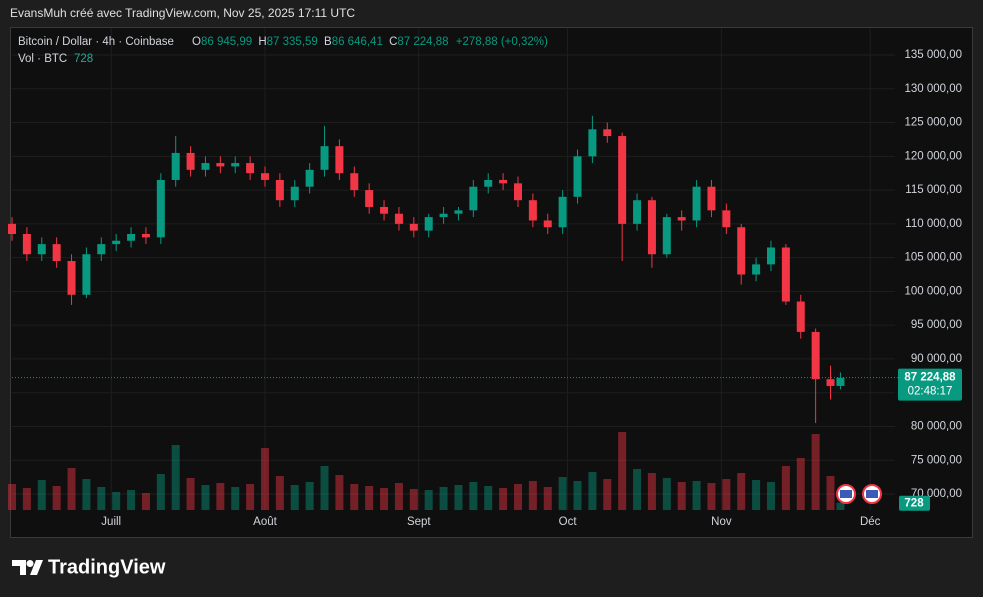  What do you see at coordinates (111, 522) in the screenshot?
I see `x-tick-label: Juill` at bounding box center [111, 522].